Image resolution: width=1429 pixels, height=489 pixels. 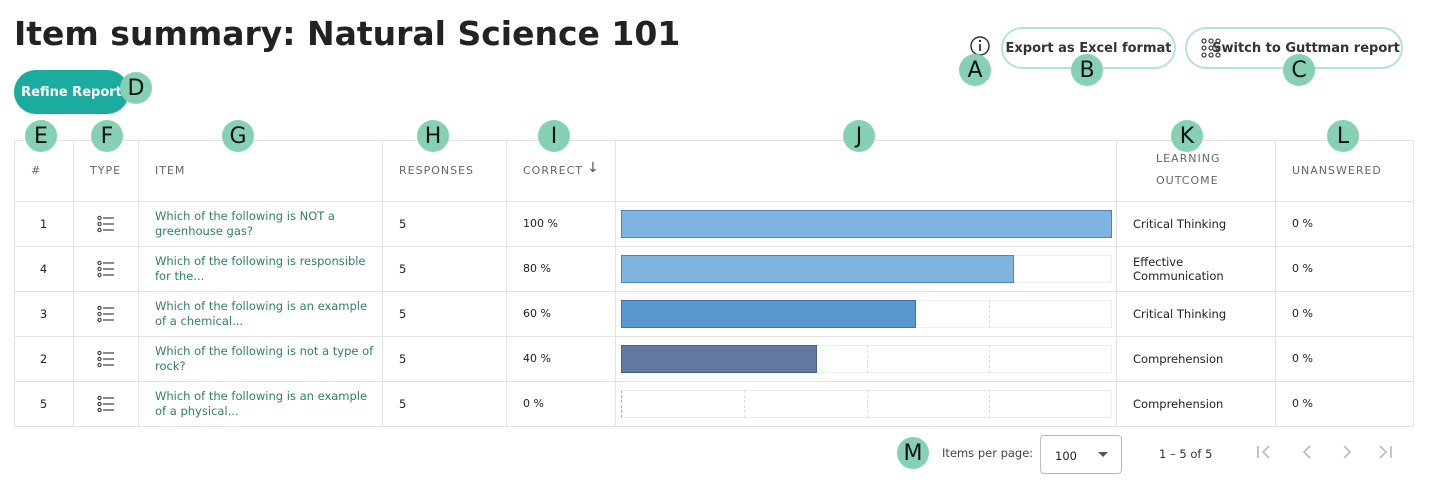 What do you see at coordinates (347, 33) in the screenshot?
I see `page-title: Item summary: Natural Science 101` at bounding box center [347, 33].